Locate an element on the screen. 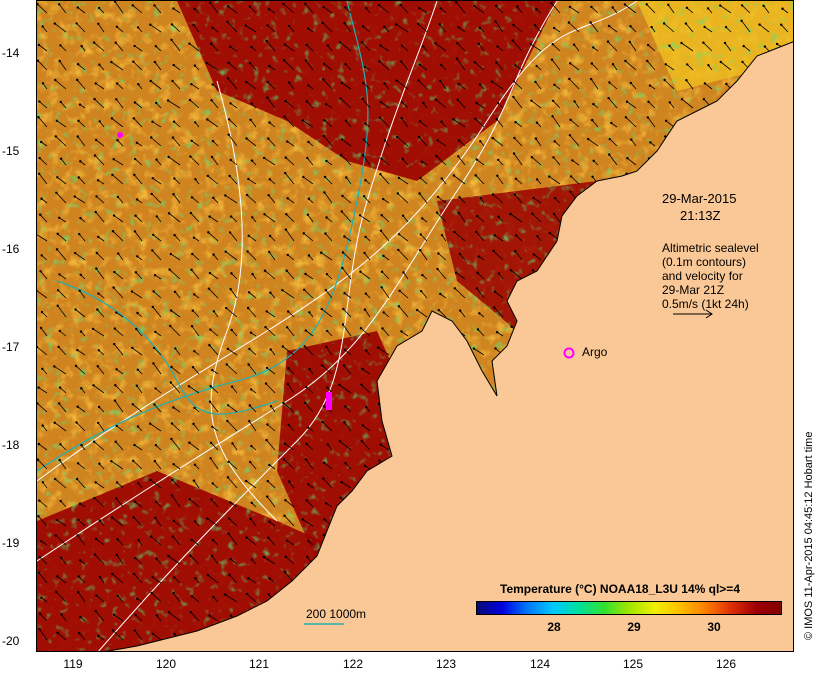 The image size is (820, 680). lat-tick-label: -14 is located at coordinates (11, 53).